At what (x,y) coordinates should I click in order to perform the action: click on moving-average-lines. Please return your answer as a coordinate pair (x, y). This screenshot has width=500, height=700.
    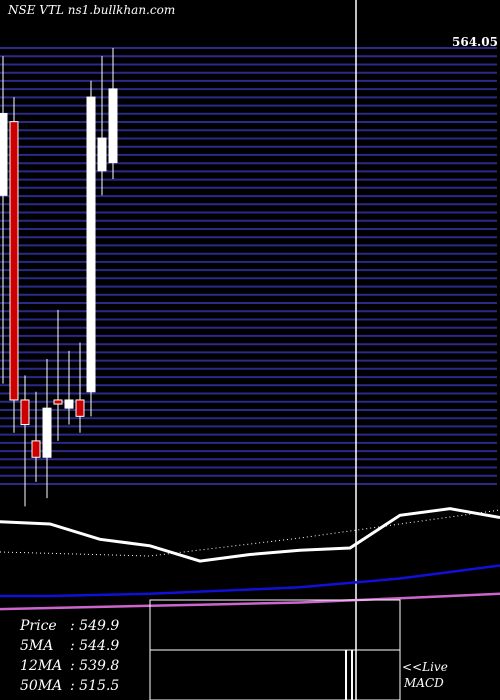
    Looking at the image, I should click on (250, 559).